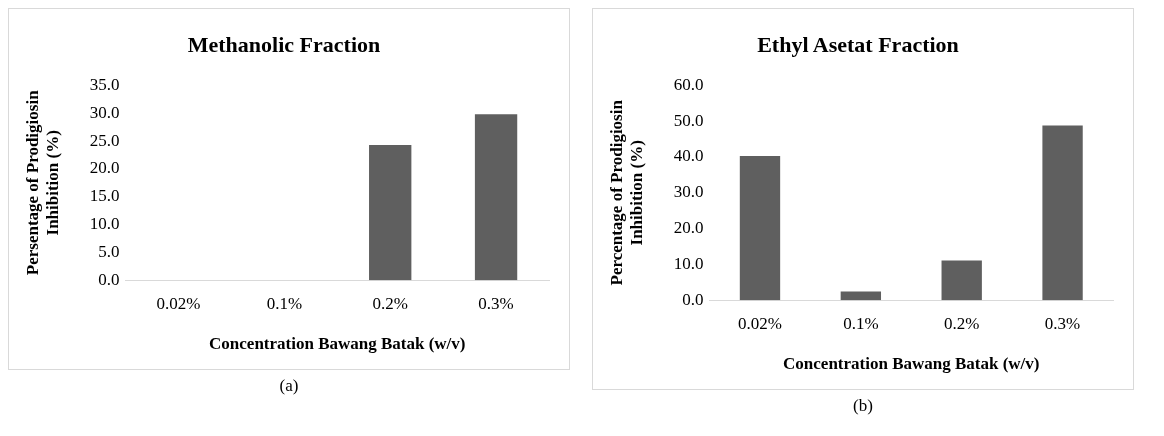 This screenshot has width=1164, height=436. I want to click on chart-title: Methanolic Fraction, so click(284, 44).